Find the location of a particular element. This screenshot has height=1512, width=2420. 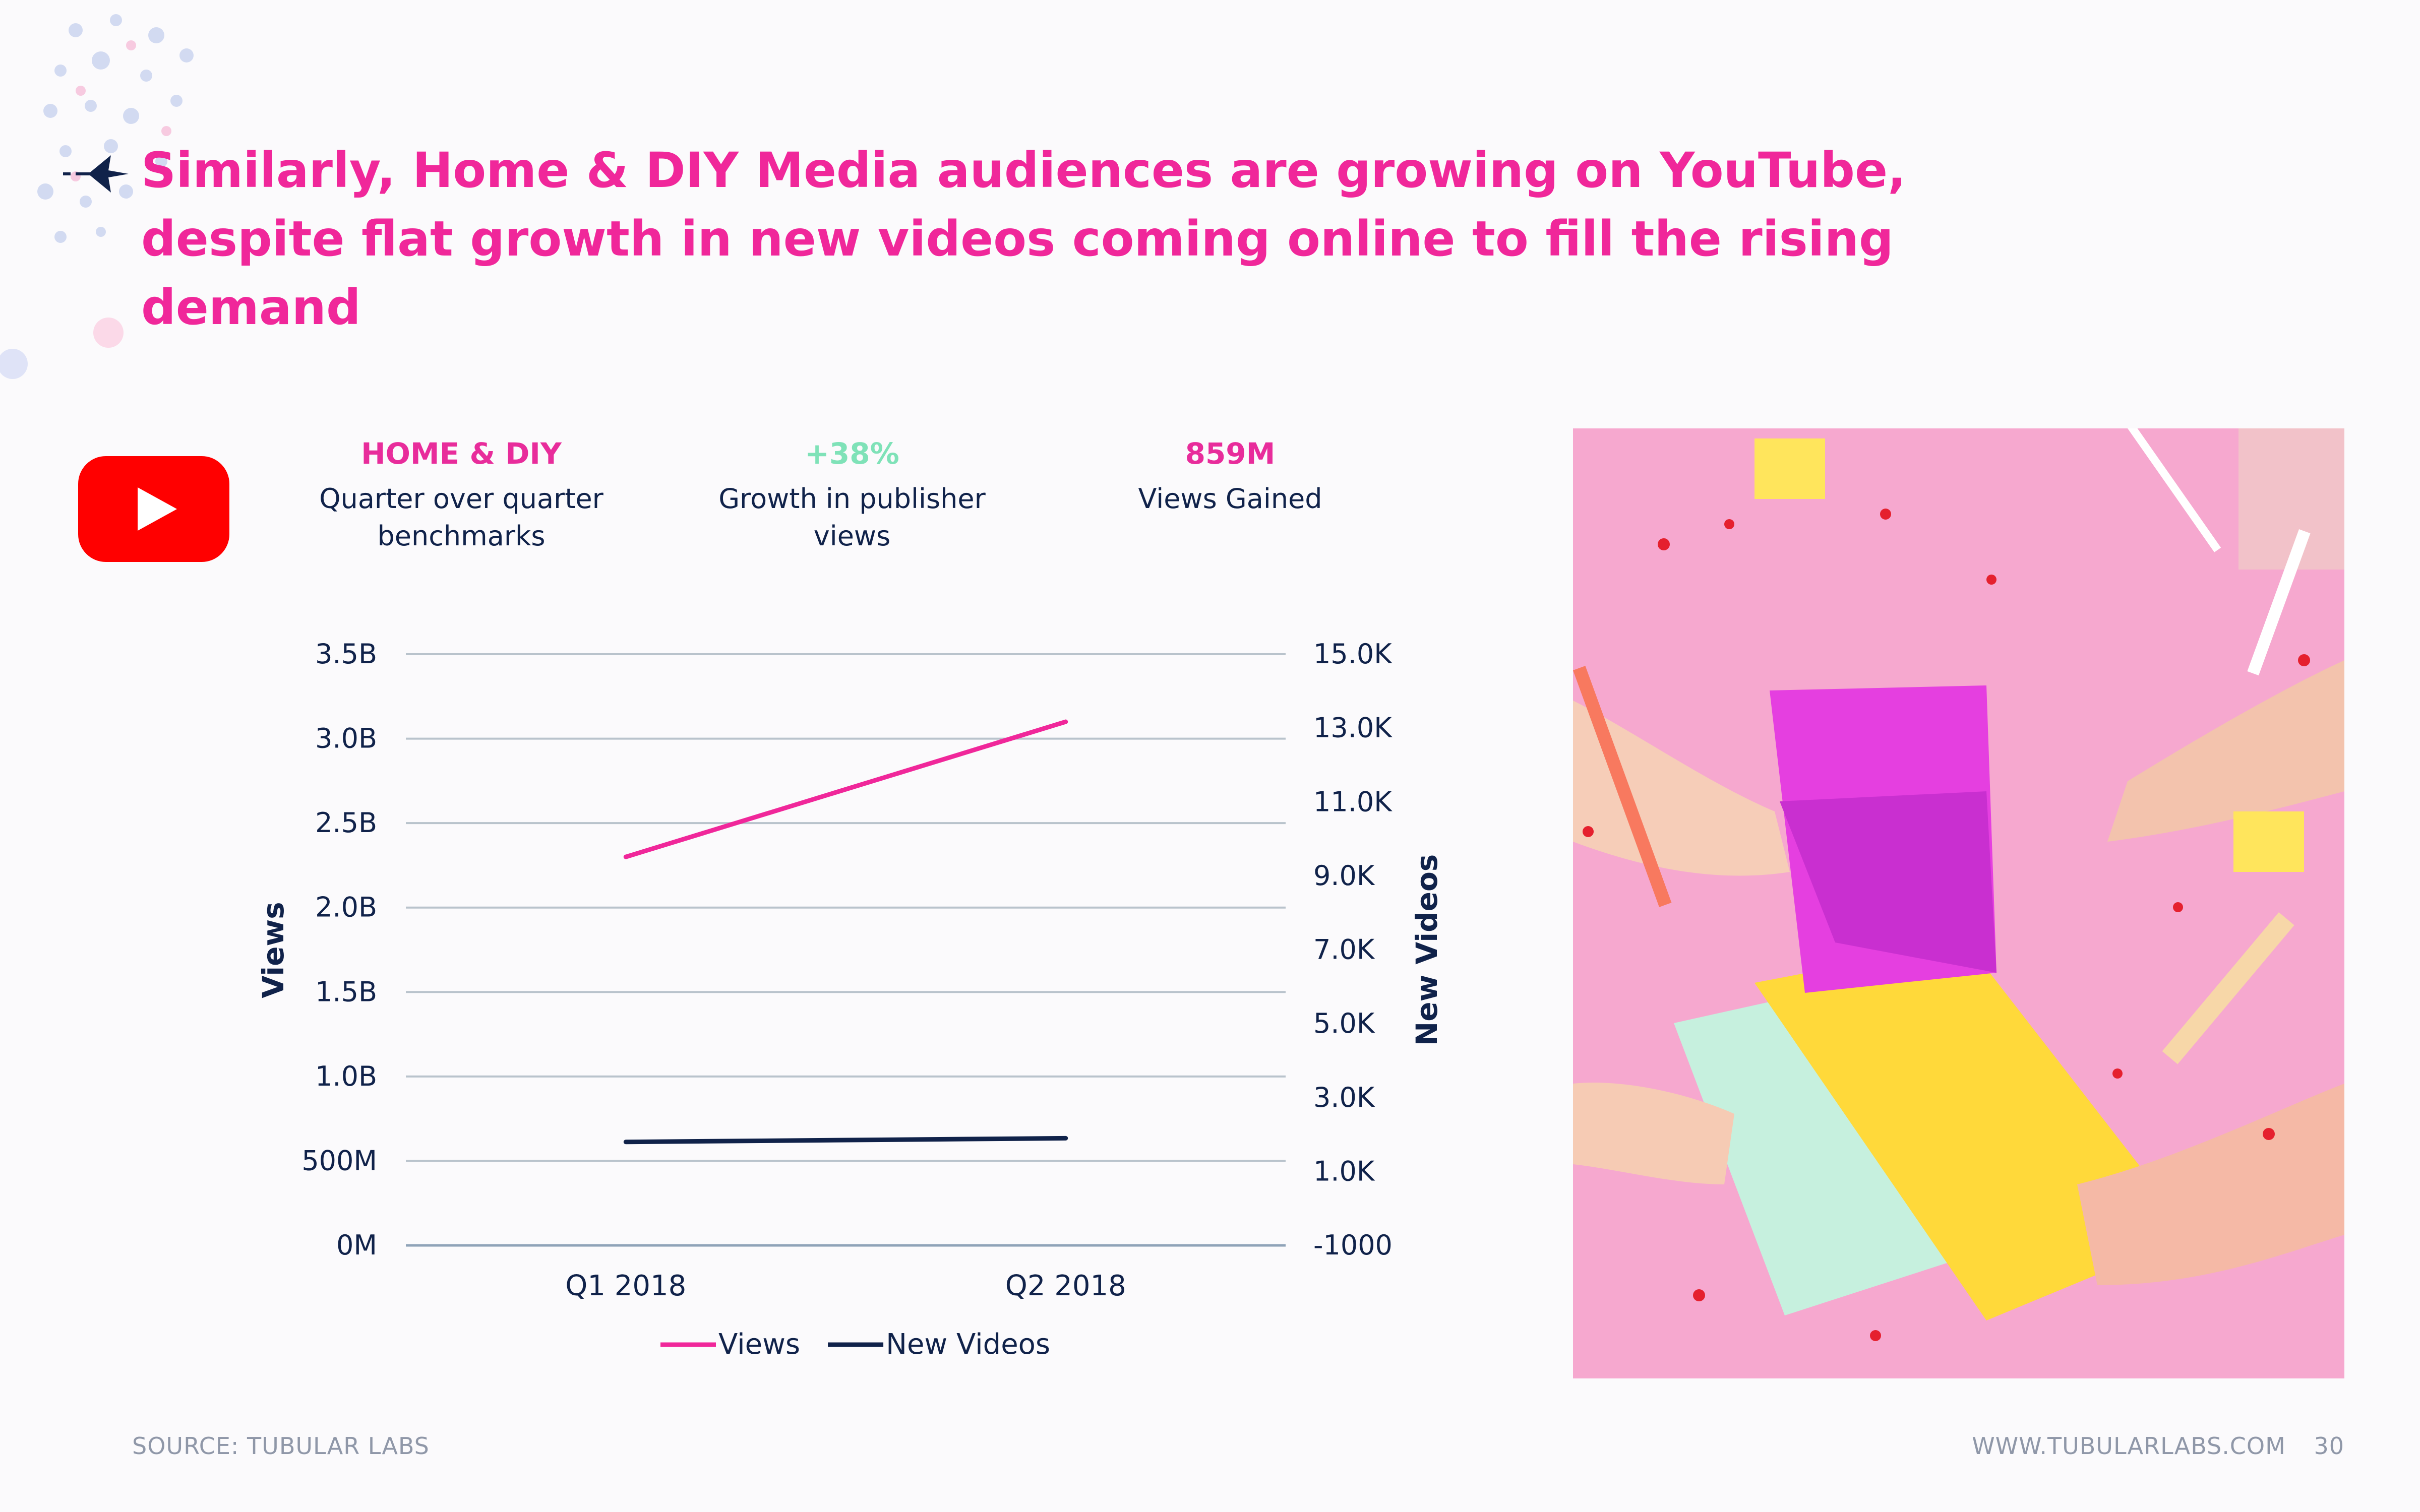

stat-description: Quarter over quarter benchmarks is located at coordinates (461, 517).